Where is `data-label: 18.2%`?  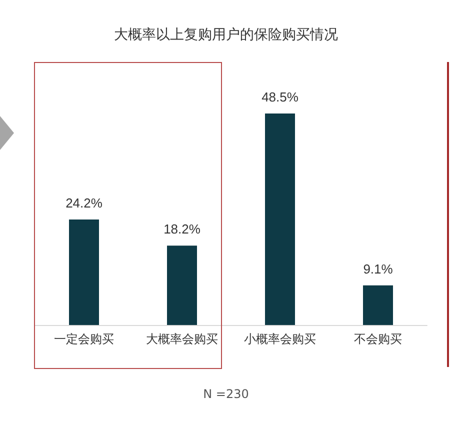
data-label: 18.2% is located at coordinates (182, 229).